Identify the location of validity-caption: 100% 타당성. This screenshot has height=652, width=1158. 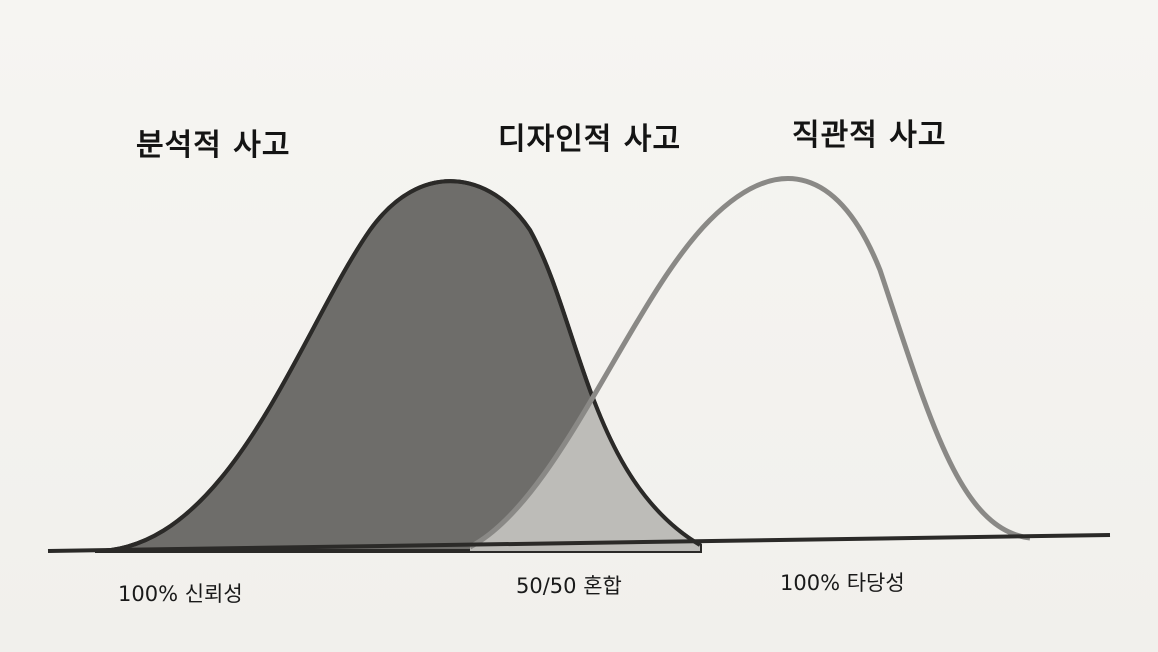
(842, 583).